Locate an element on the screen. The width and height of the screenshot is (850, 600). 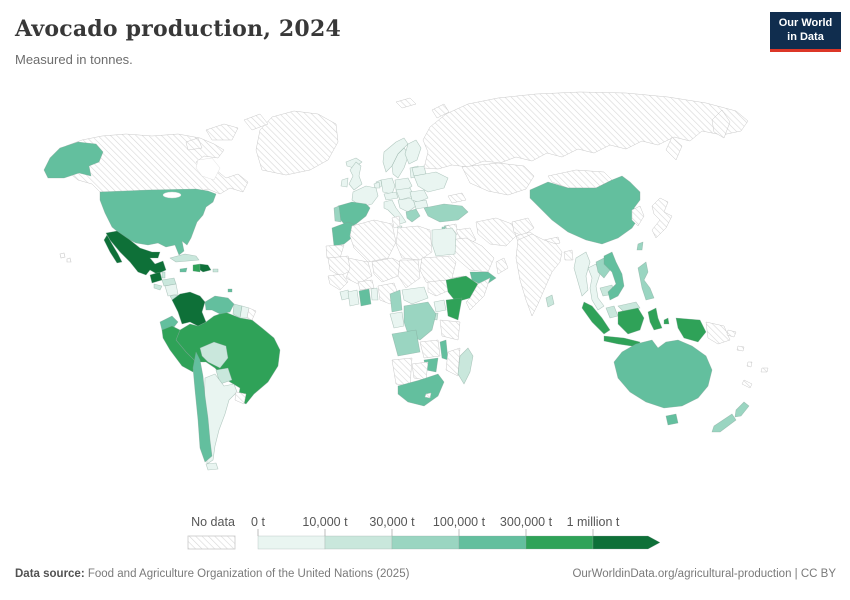
country-caucasus is located at coordinates (457, 198).